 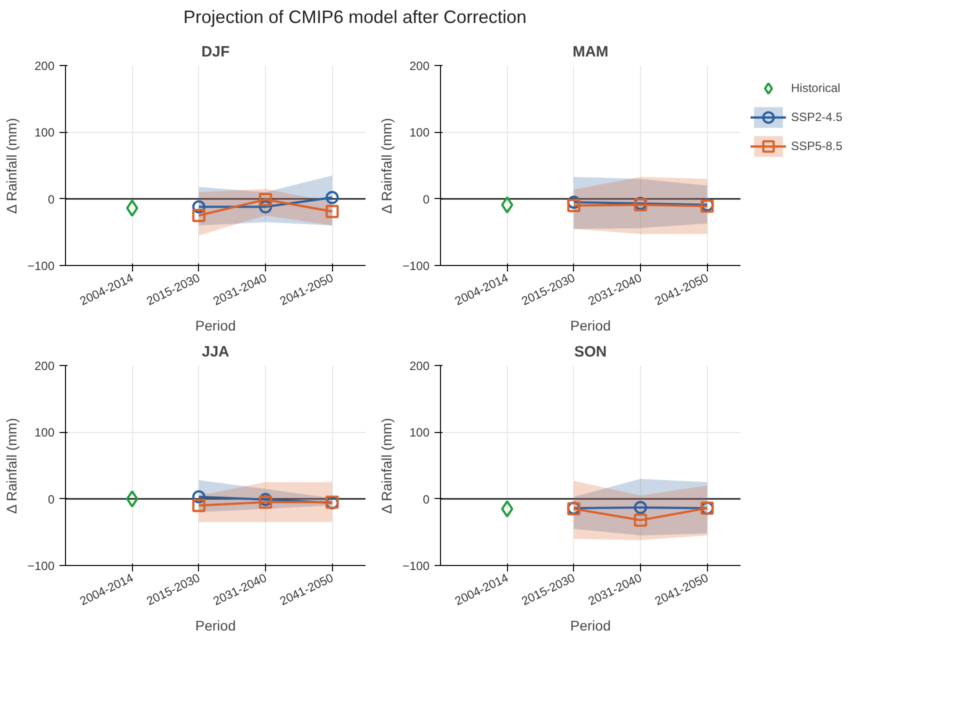 I want to click on legend-label: SSP5-8.5, so click(x=816, y=145).